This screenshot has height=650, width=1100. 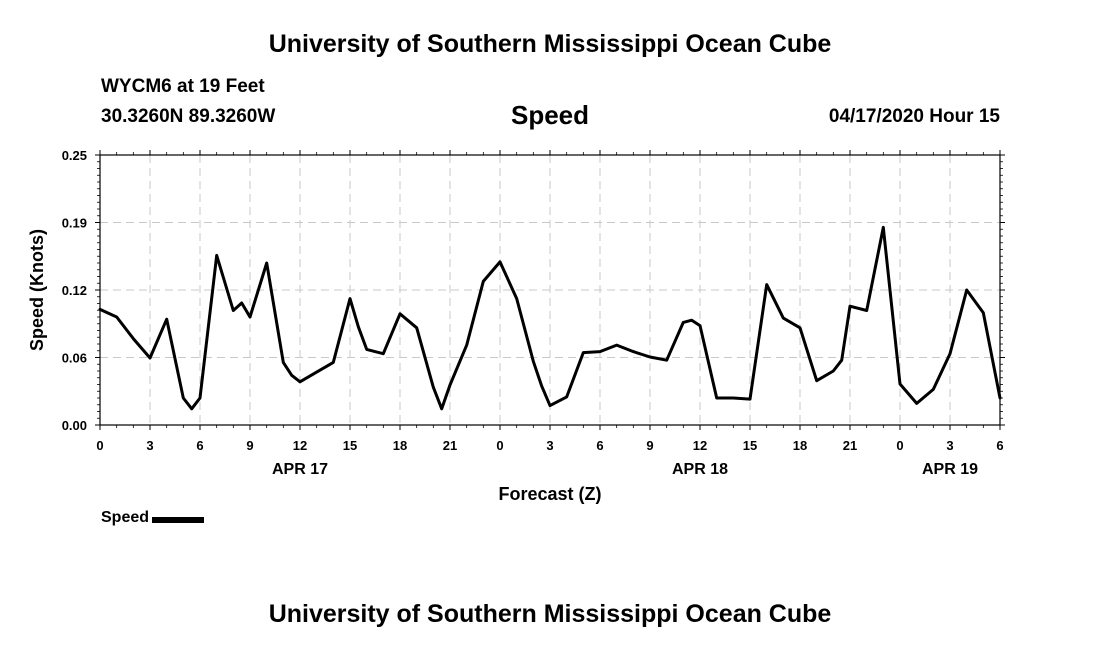 I want to click on y-tick-label: 0.06, so click(x=74, y=358).